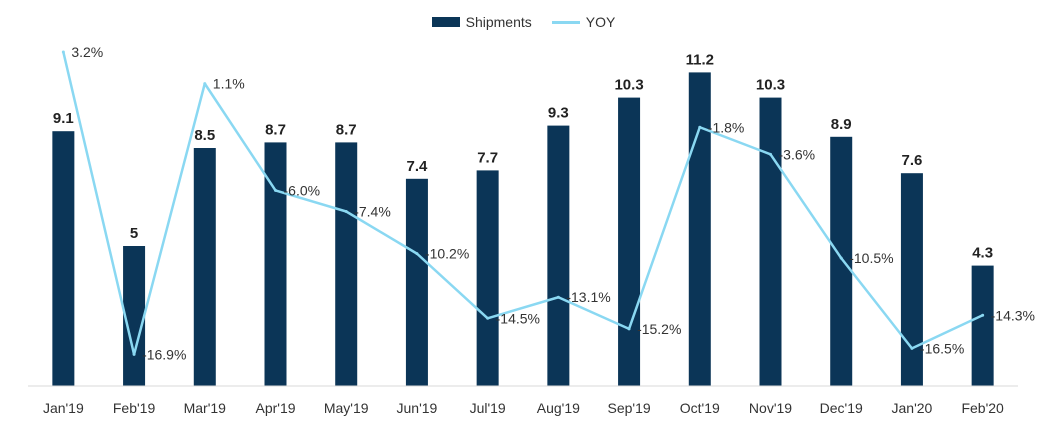  What do you see at coordinates (770, 408) in the screenshot?
I see `x-tick-label-10: Nov'19` at bounding box center [770, 408].